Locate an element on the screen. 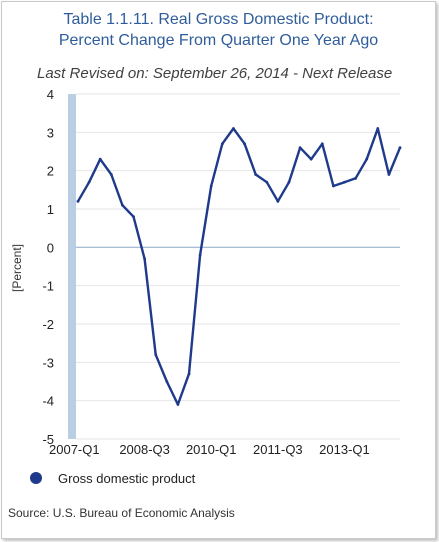  y-tick-label: 0 is located at coordinates (50, 247).